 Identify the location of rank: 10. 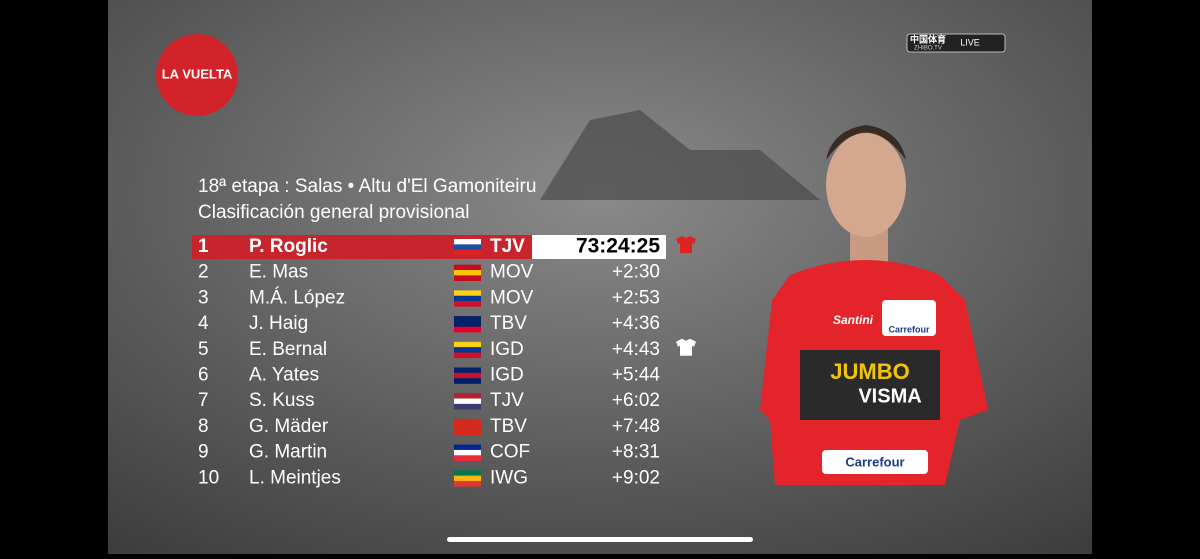
(208, 477).